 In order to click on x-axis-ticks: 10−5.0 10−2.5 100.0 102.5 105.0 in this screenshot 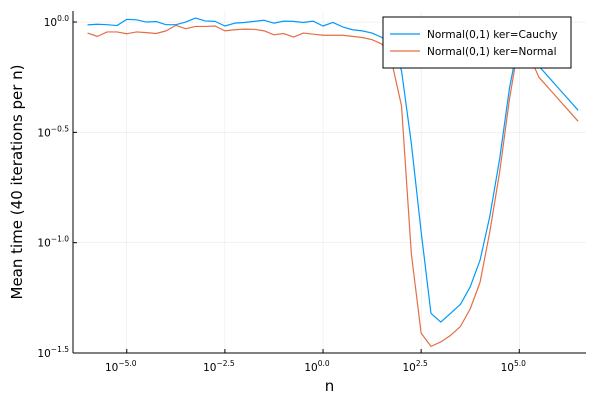, I will do `click(315, 361)`.